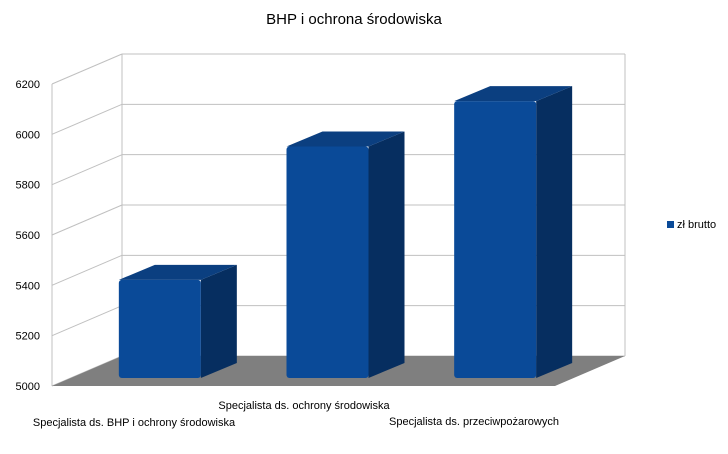 The width and height of the screenshot is (728, 454). What do you see at coordinates (696, 225) in the screenshot?
I see `legend-label: zł brutto` at bounding box center [696, 225].